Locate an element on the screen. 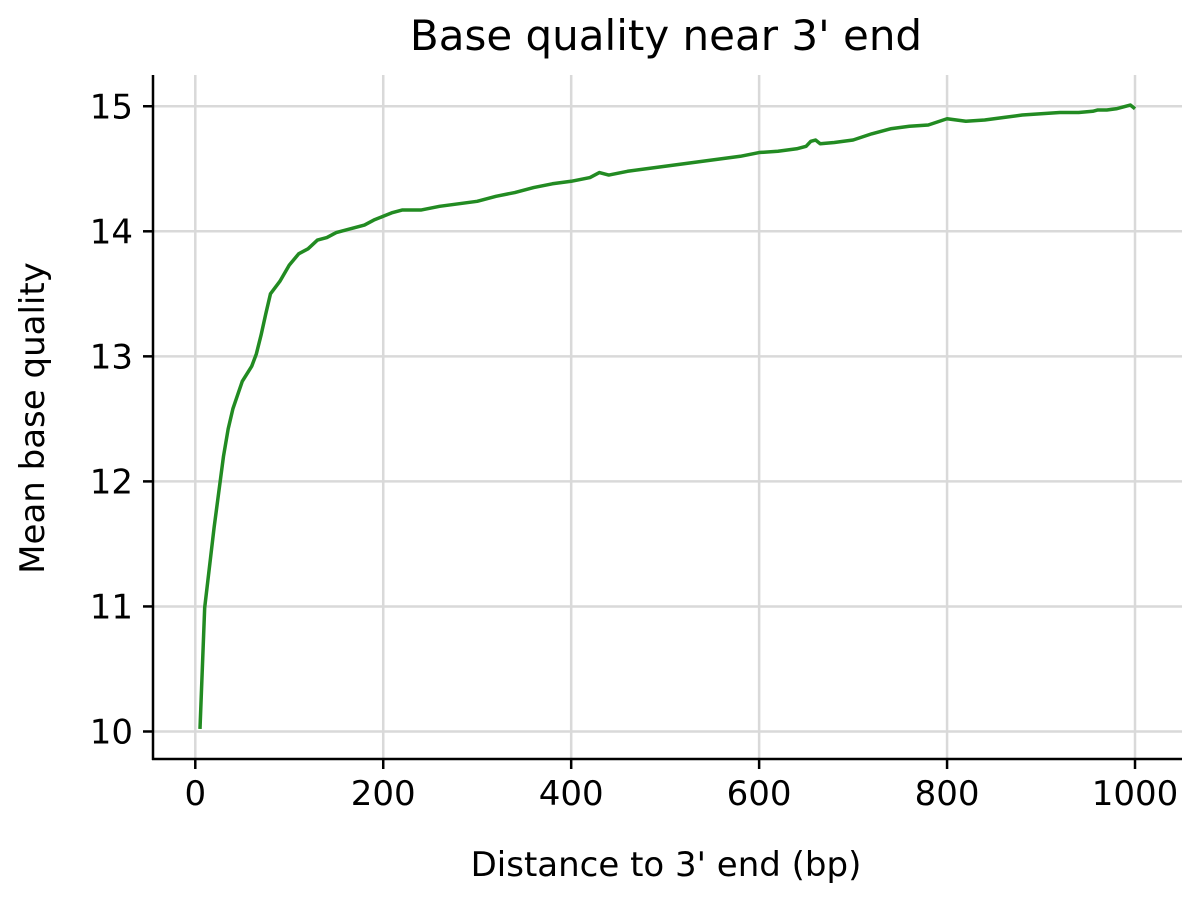  y-tick-label: 15 is located at coordinates (111, 107).